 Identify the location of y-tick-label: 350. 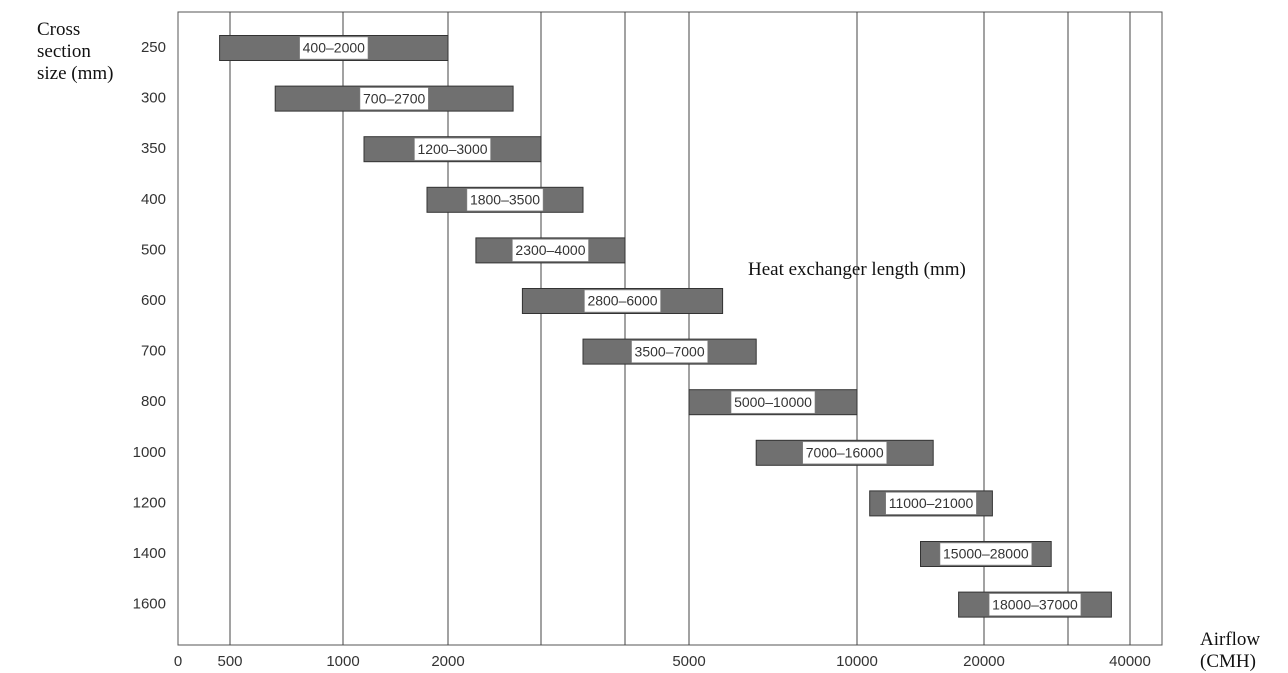
(153, 148).